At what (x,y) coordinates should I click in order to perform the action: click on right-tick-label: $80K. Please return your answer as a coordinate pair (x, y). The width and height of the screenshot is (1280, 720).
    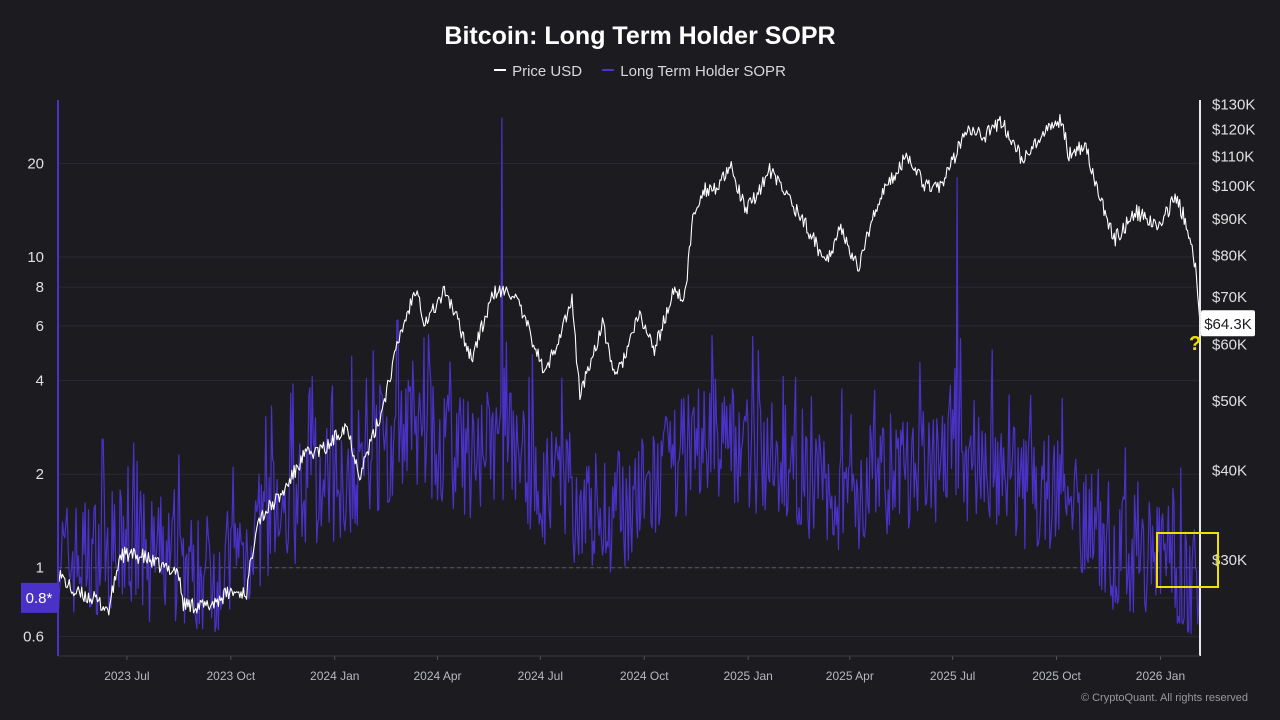
    Looking at the image, I should click on (1229, 255).